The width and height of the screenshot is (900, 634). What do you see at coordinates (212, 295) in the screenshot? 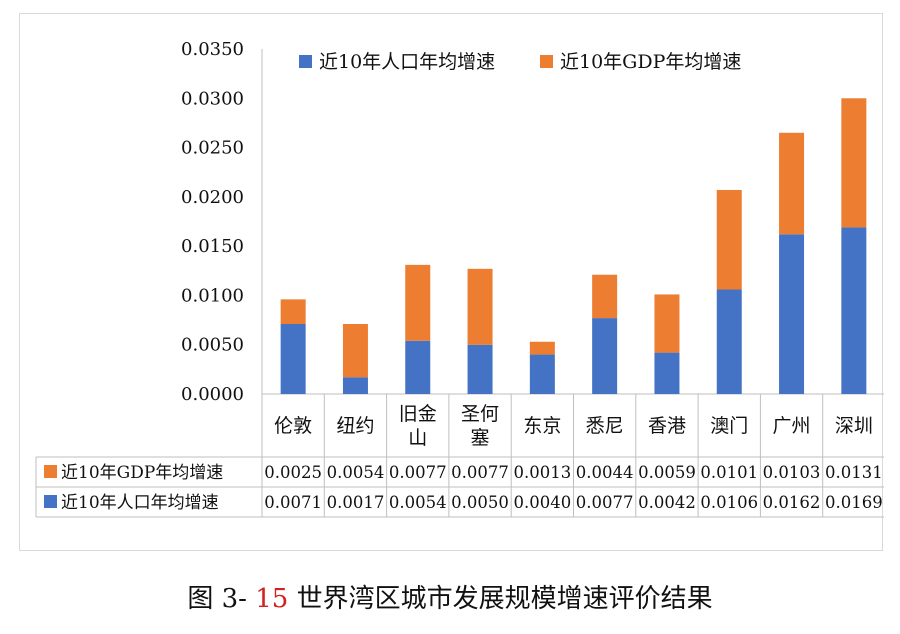
I see `y-tick-label: 0.0100` at bounding box center [212, 295].